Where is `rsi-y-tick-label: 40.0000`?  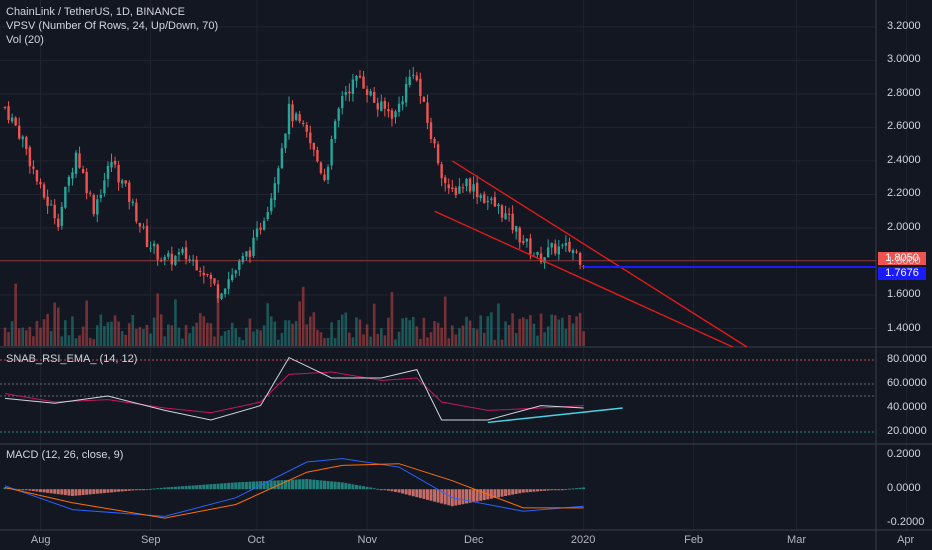
rsi-y-tick-label: 40.0000 is located at coordinates (907, 407).